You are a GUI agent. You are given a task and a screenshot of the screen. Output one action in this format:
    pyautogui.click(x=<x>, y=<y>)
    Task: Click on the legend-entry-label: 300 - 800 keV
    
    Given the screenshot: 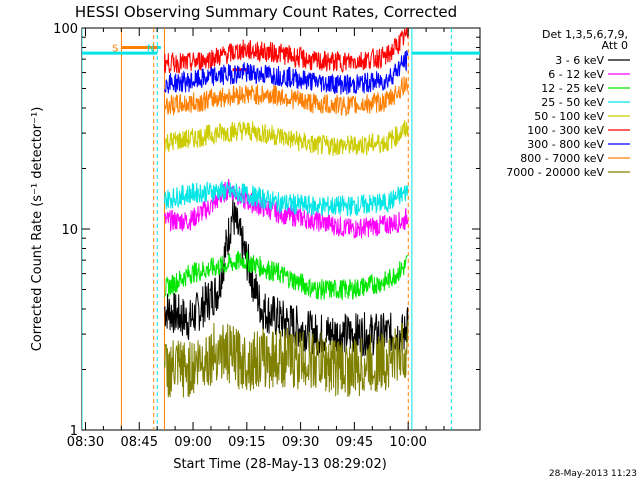 What is the action you would take?
    pyautogui.click(x=565, y=144)
    